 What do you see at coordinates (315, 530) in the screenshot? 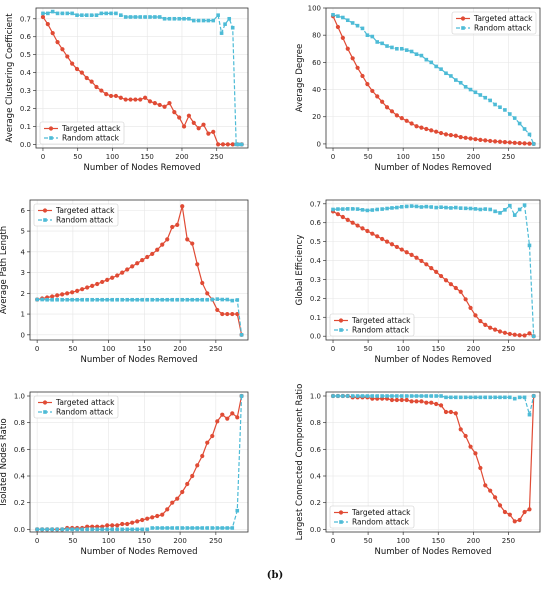
I see `y-tick-label: 0.0` at bounding box center [315, 530].